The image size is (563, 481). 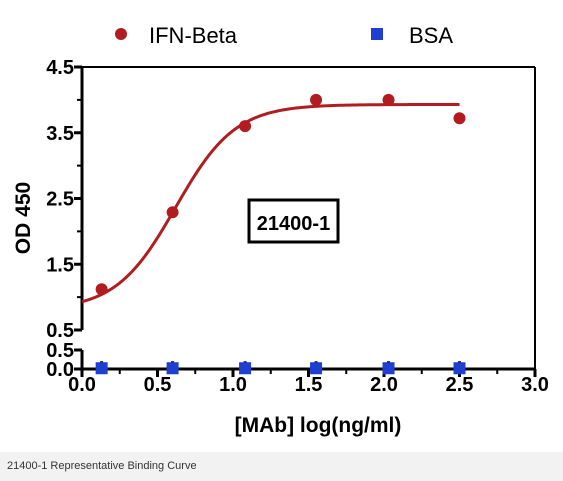 What do you see at coordinates (23, 218) in the screenshot?
I see `y-axis-label: OD 450` at bounding box center [23, 218].